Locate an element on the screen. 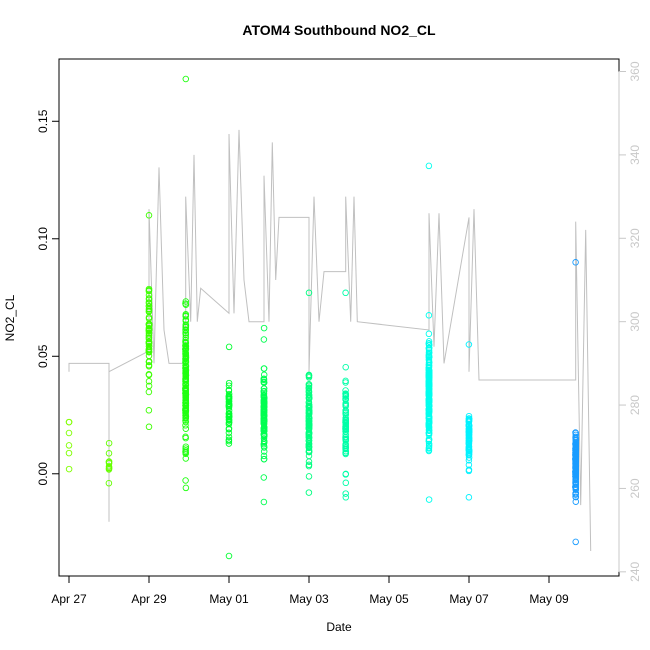 Image resolution: width=650 pixels, height=650 pixels. y2-tick-label: 280 is located at coordinates (635, 405).